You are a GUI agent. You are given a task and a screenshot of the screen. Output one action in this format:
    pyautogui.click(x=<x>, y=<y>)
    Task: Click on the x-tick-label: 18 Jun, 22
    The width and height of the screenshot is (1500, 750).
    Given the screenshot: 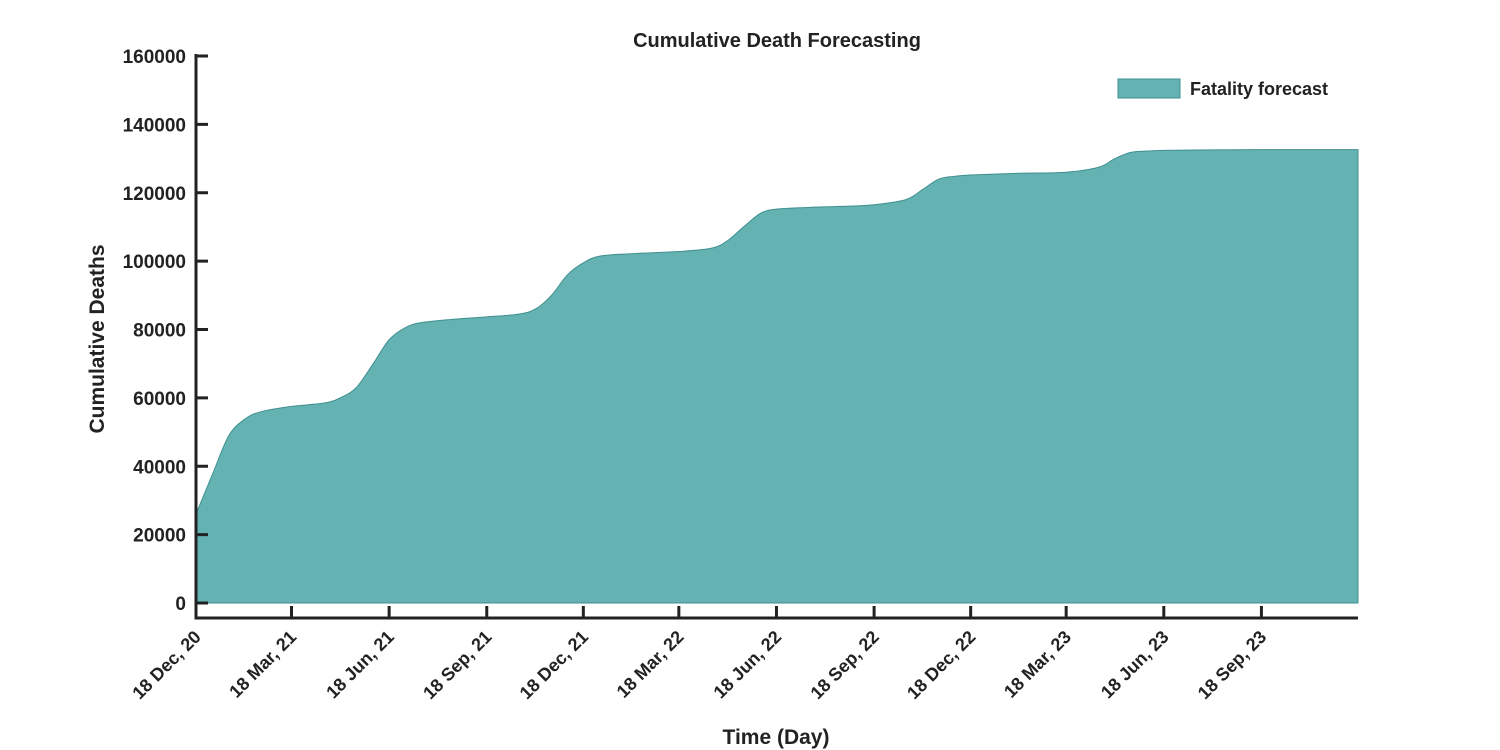 What is the action you would take?
    pyautogui.click(x=748, y=665)
    